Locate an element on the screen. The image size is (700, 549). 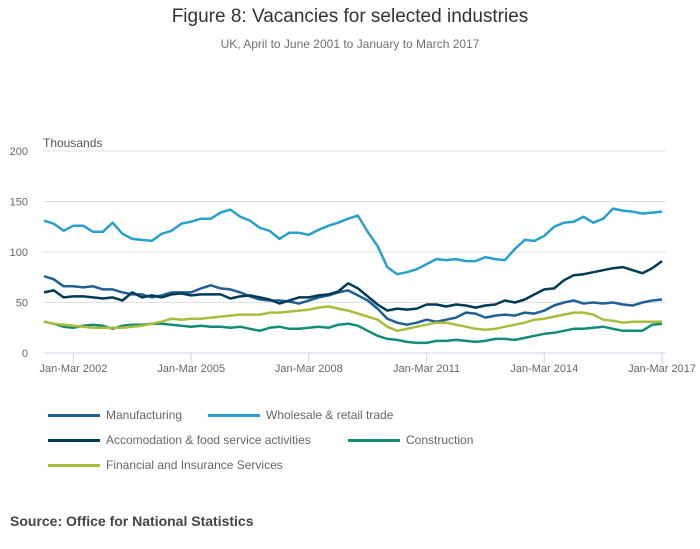
legend-item: Construction is located at coordinates (410, 440).